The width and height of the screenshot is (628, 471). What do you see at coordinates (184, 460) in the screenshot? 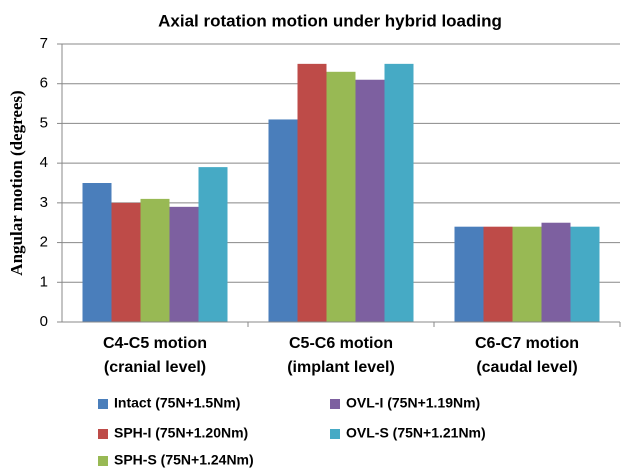
I see `legend-label: SPH-S (75N+1.24Nm)` at bounding box center [184, 460].